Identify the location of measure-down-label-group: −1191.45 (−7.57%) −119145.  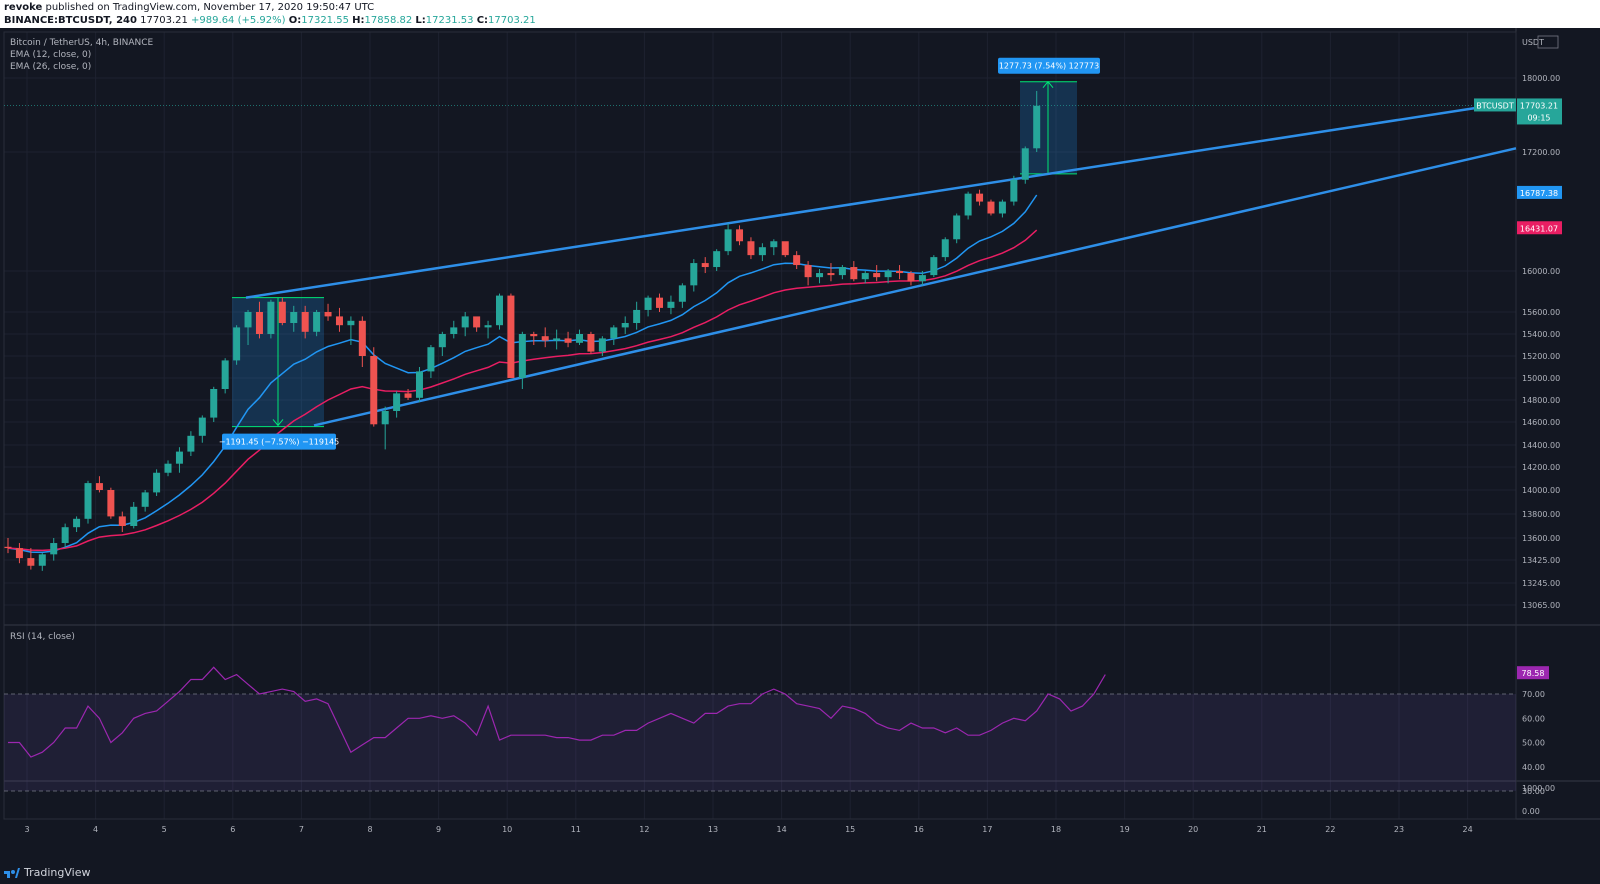
(279, 441).